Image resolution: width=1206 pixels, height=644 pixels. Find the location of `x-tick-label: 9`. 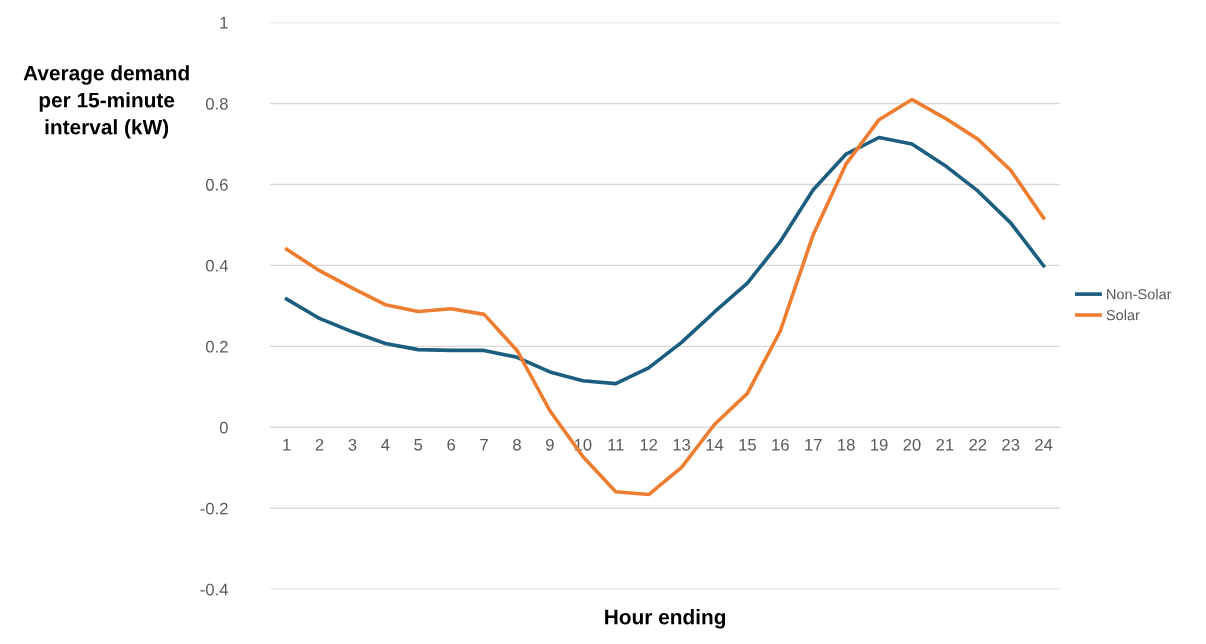

x-tick-label: 9 is located at coordinates (550, 444).